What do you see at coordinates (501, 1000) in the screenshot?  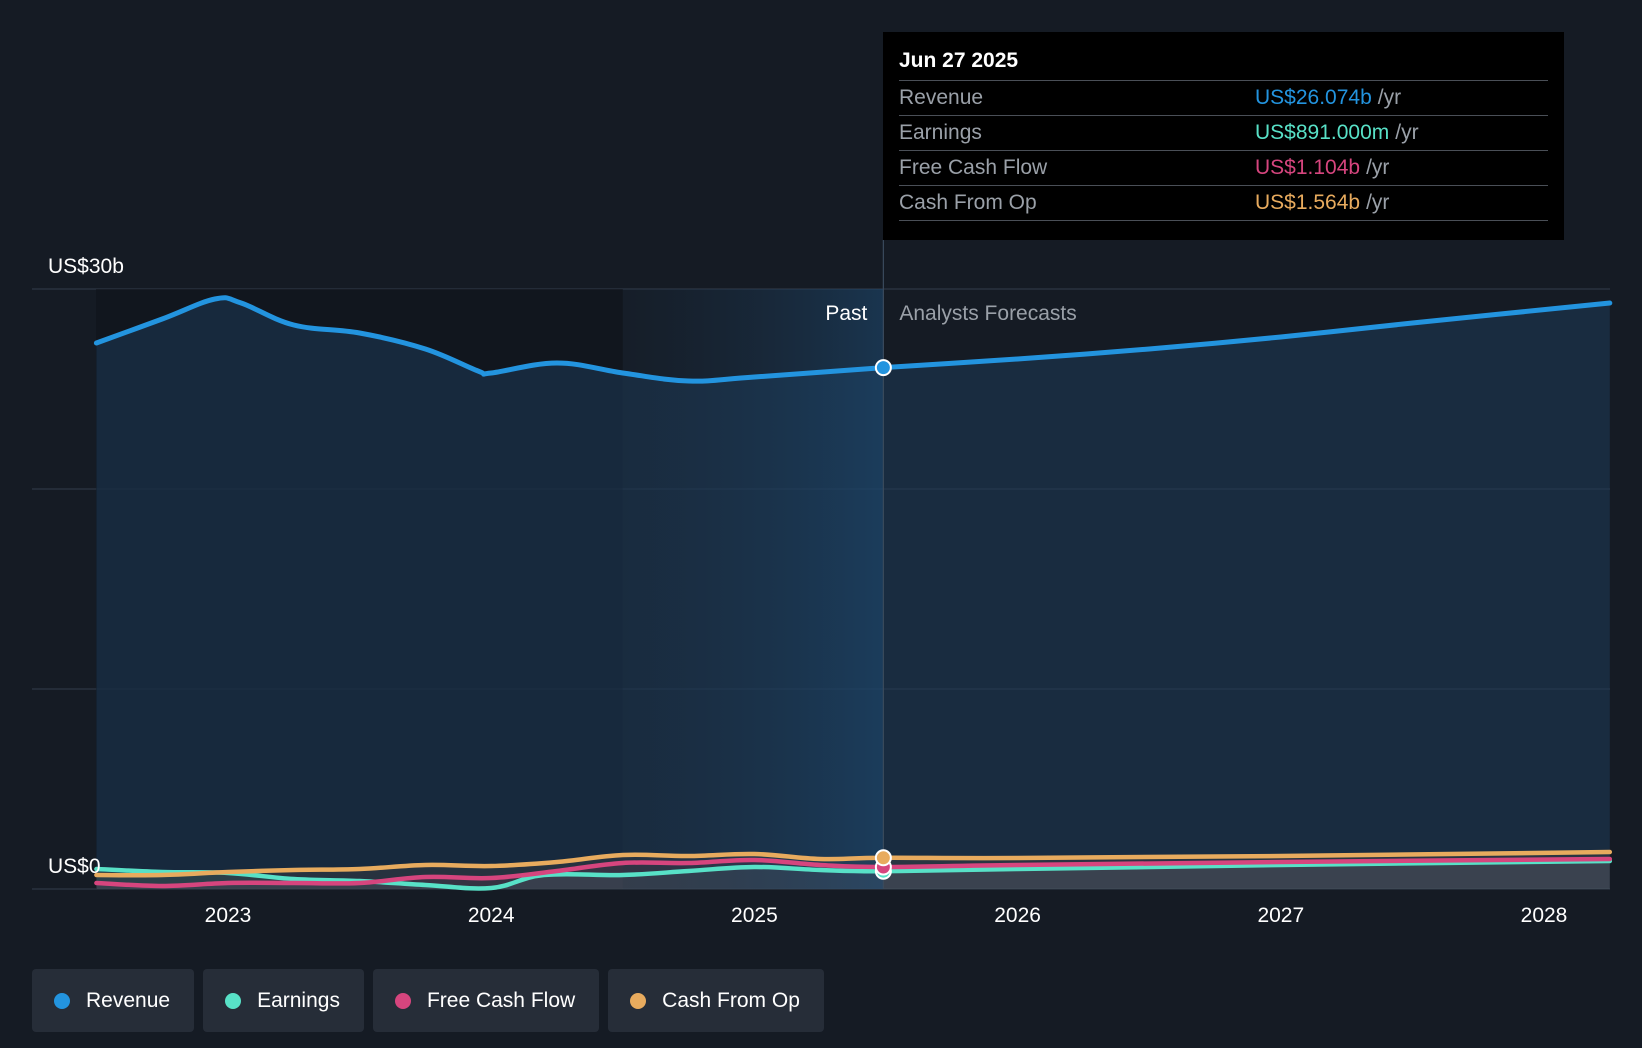 I see `legend-label: Free Cash Flow` at bounding box center [501, 1000].